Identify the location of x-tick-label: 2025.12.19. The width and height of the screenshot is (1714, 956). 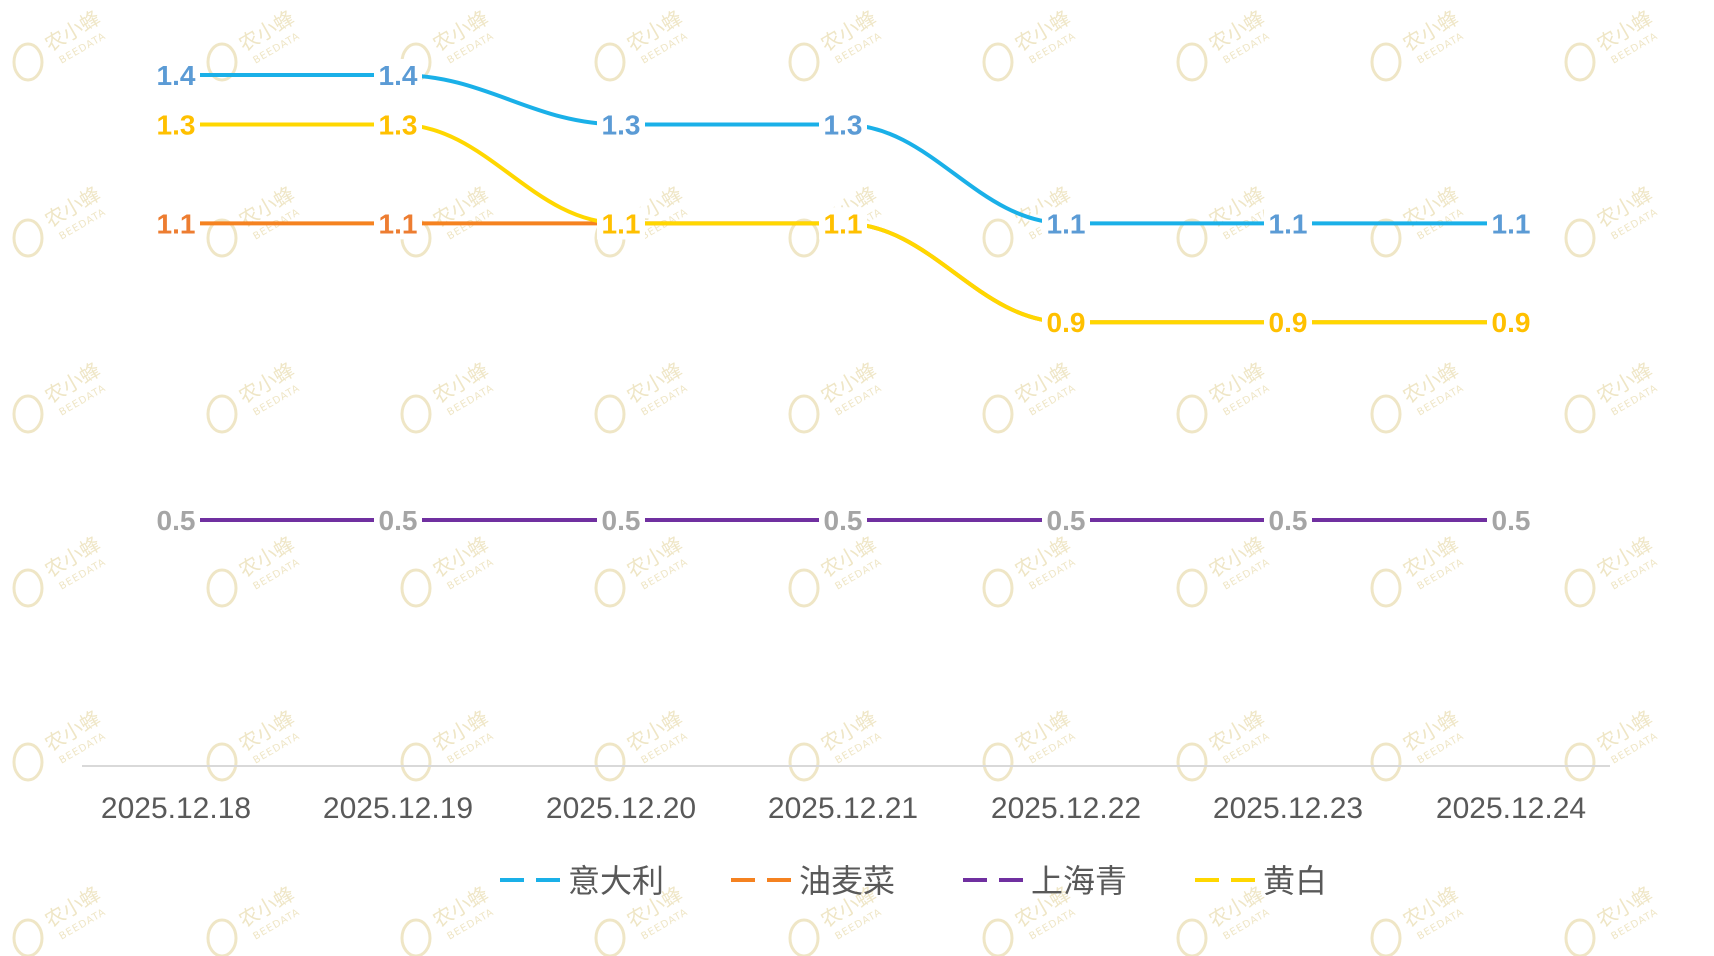
(398, 808).